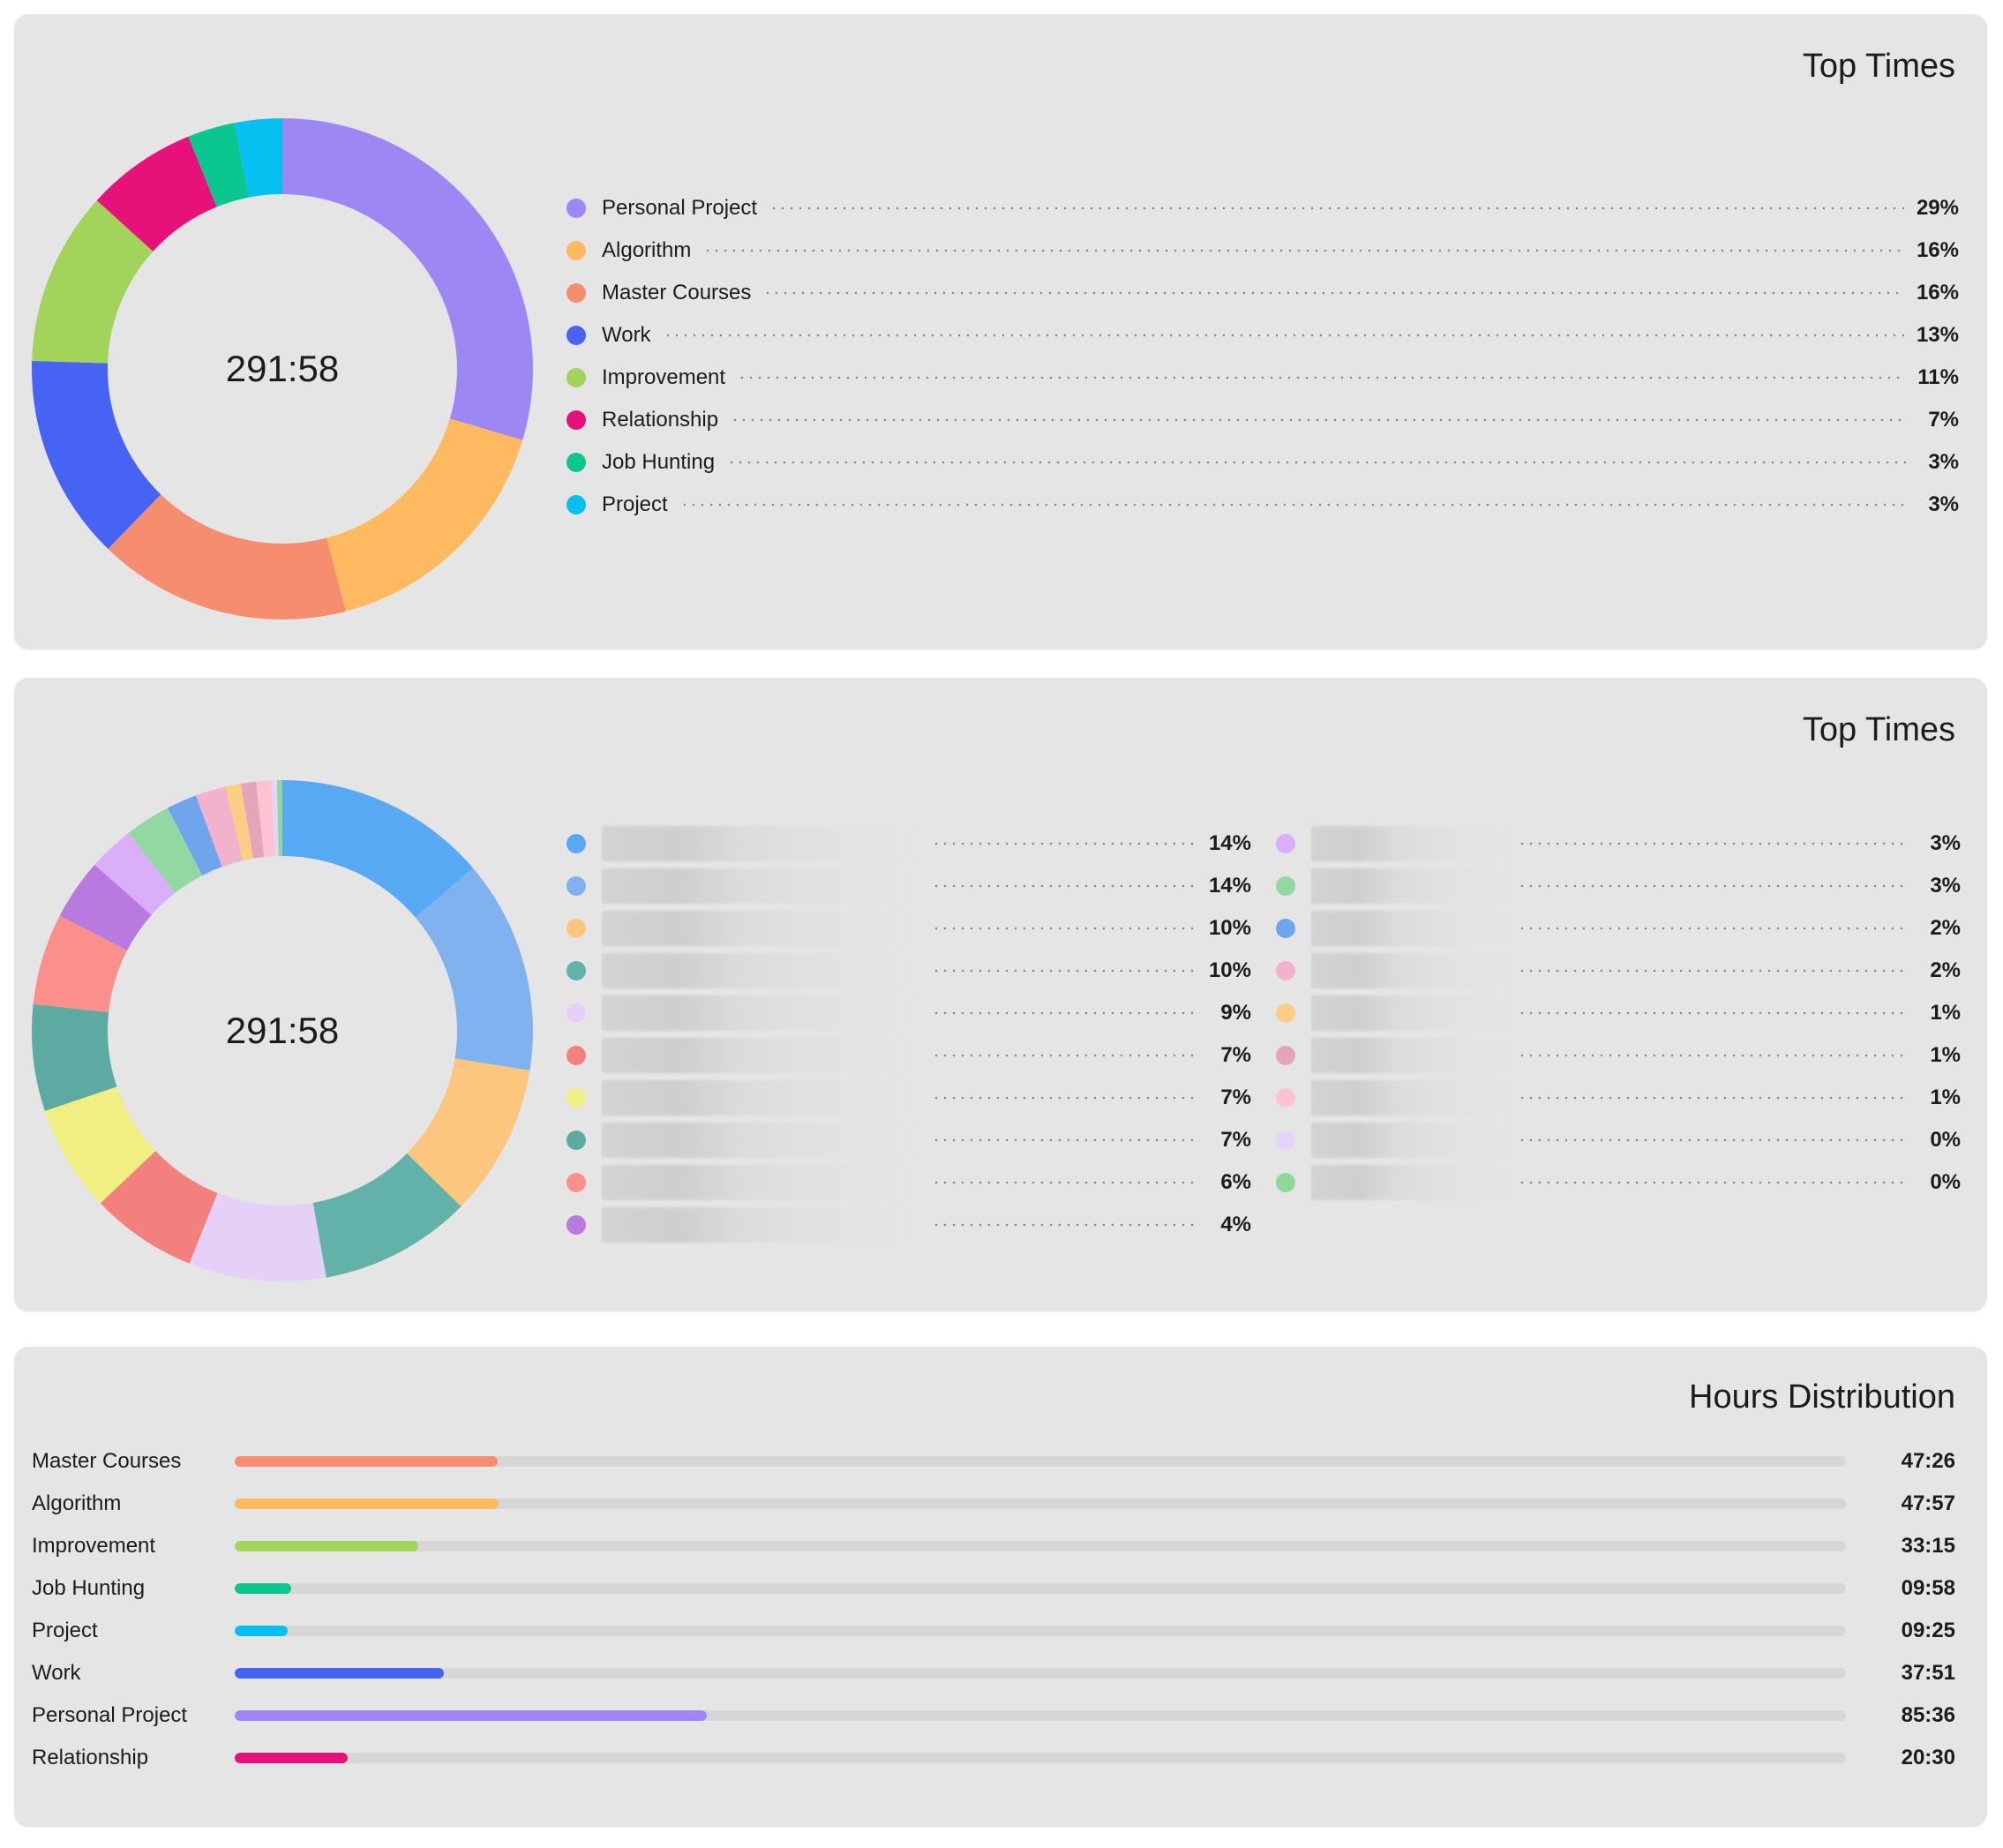 The image size is (2003, 1848). Describe the element at coordinates (1937, 335) in the screenshot. I see `legend-percentage: 13%` at that location.